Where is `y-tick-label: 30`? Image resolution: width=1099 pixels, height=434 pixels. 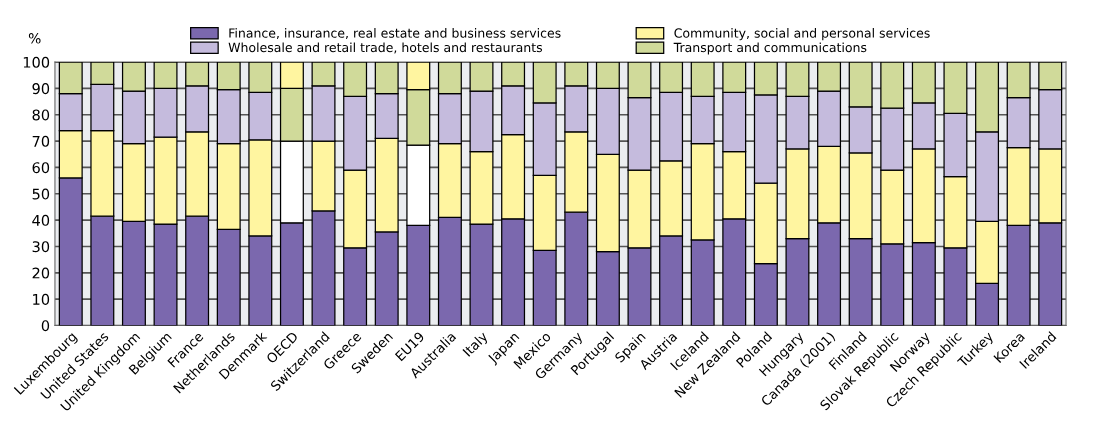
y-tick-label: 30 is located at coordinates (41, 247).